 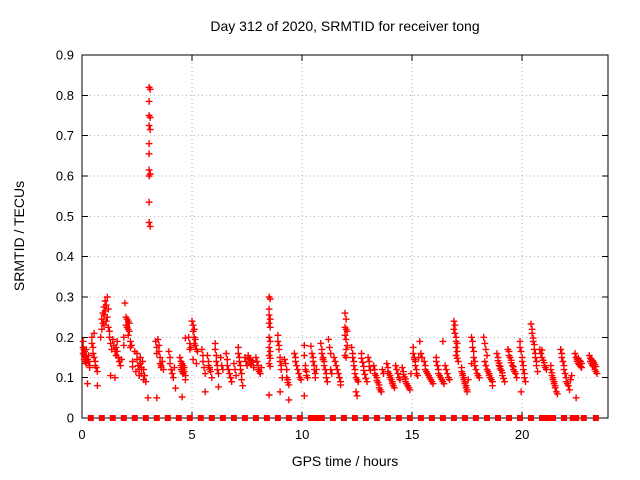 I want to click on y-tick-label: 0.1, so click(x=65, y=377).